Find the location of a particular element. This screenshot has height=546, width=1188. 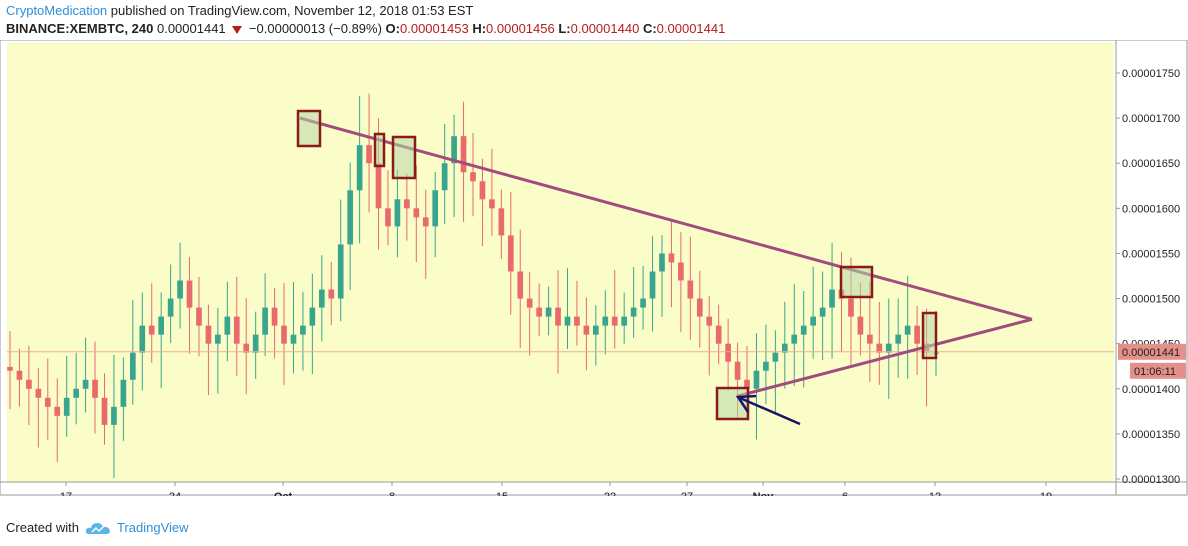

footer: Created with TradingView is located at coordinates (97, 527).